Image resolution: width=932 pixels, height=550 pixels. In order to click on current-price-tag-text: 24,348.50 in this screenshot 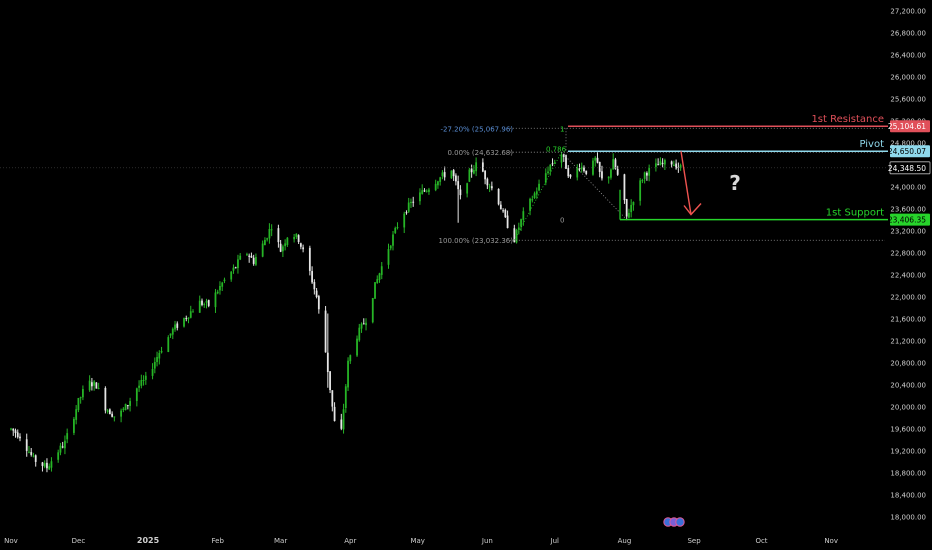, I will do `click(907, 168)`.